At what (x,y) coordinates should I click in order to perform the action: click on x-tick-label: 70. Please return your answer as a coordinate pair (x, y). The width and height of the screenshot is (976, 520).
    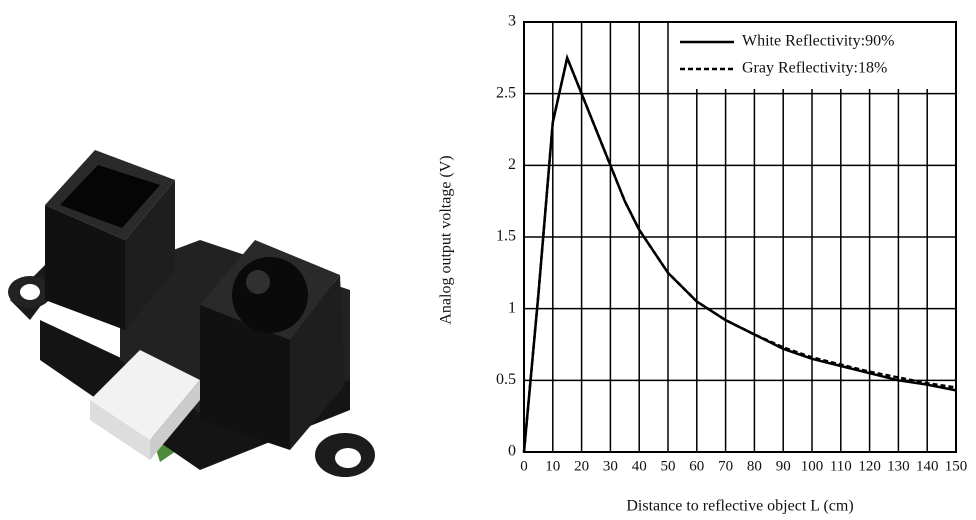
    Looking at the image, I should click on (725, 466).